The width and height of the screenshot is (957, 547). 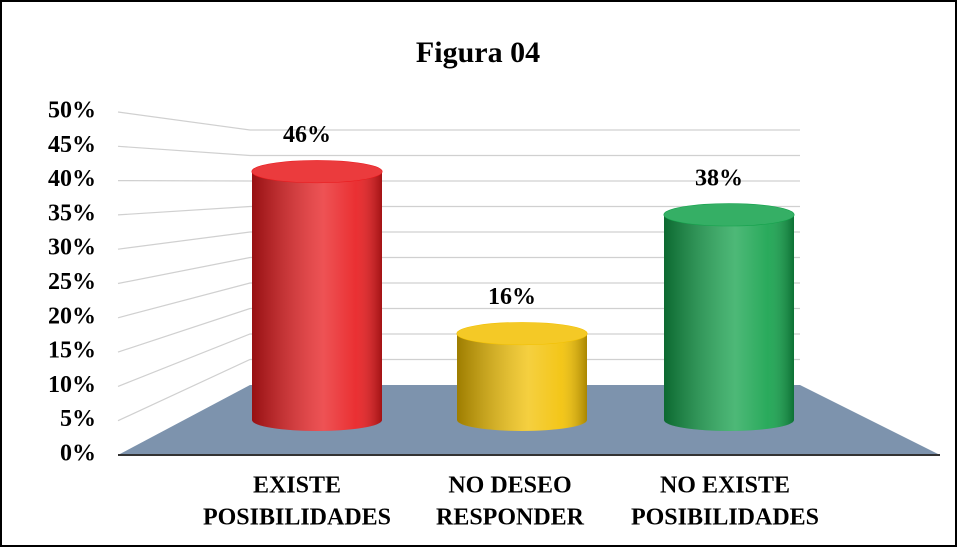 I want to click on y-tick-label: 45%, so click(x=72, y=145).